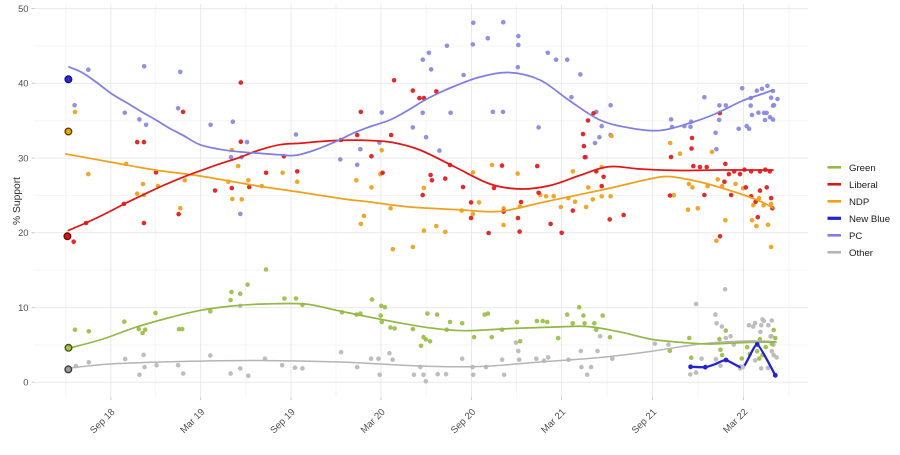 This screenshot has width=900, height=455. I want to click on svg-text: PC, so click(855, 236).